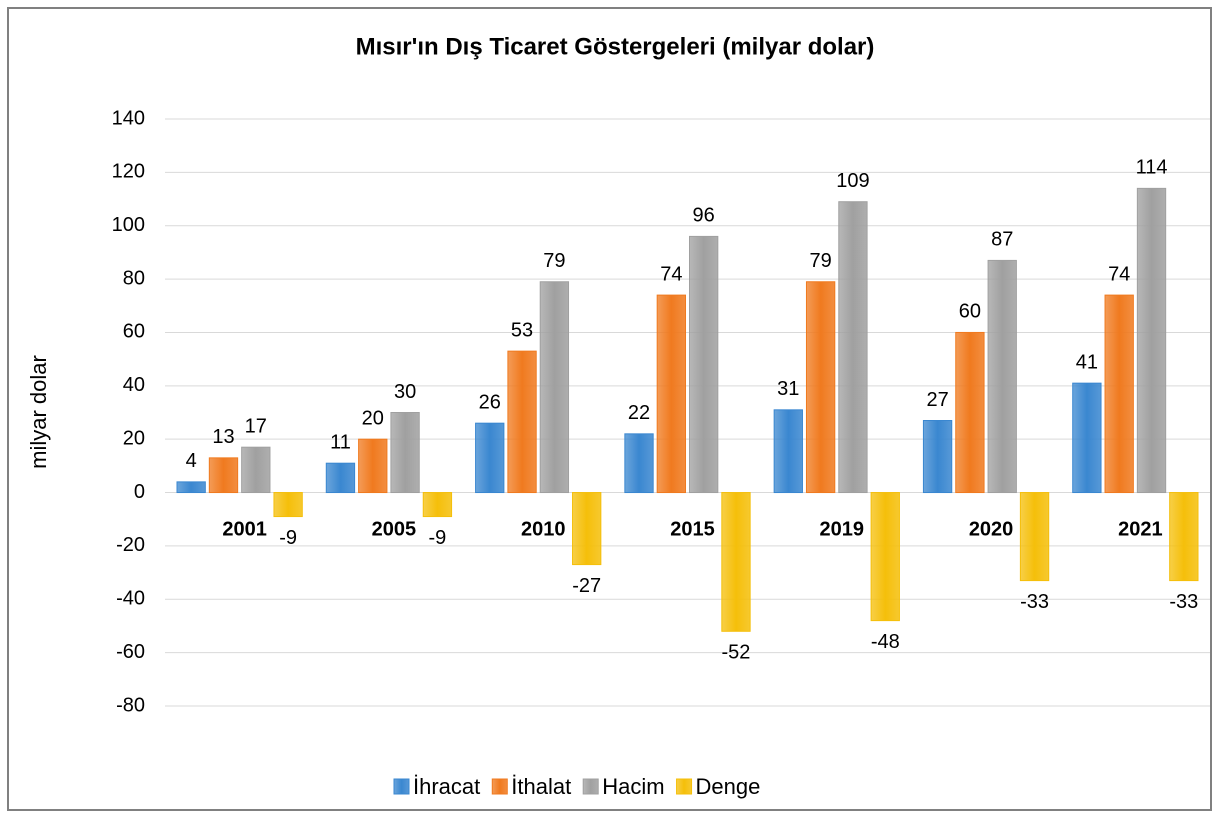 The width and height of the screenshot is (1219, 818). Describe the element at coordinates (139, 492) in the screenshot. I see `y-tick-label: 0` at that location.